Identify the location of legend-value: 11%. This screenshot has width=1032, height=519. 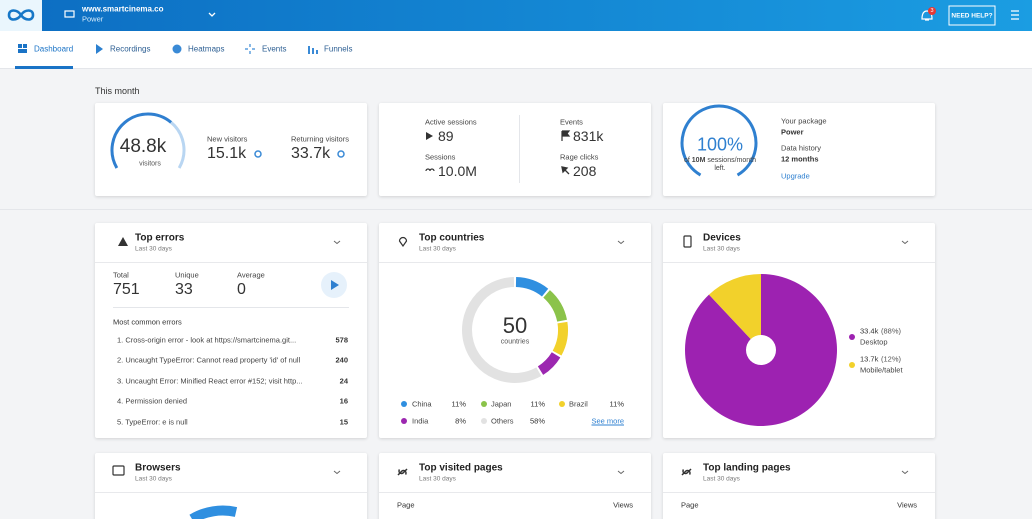
(458, 404).